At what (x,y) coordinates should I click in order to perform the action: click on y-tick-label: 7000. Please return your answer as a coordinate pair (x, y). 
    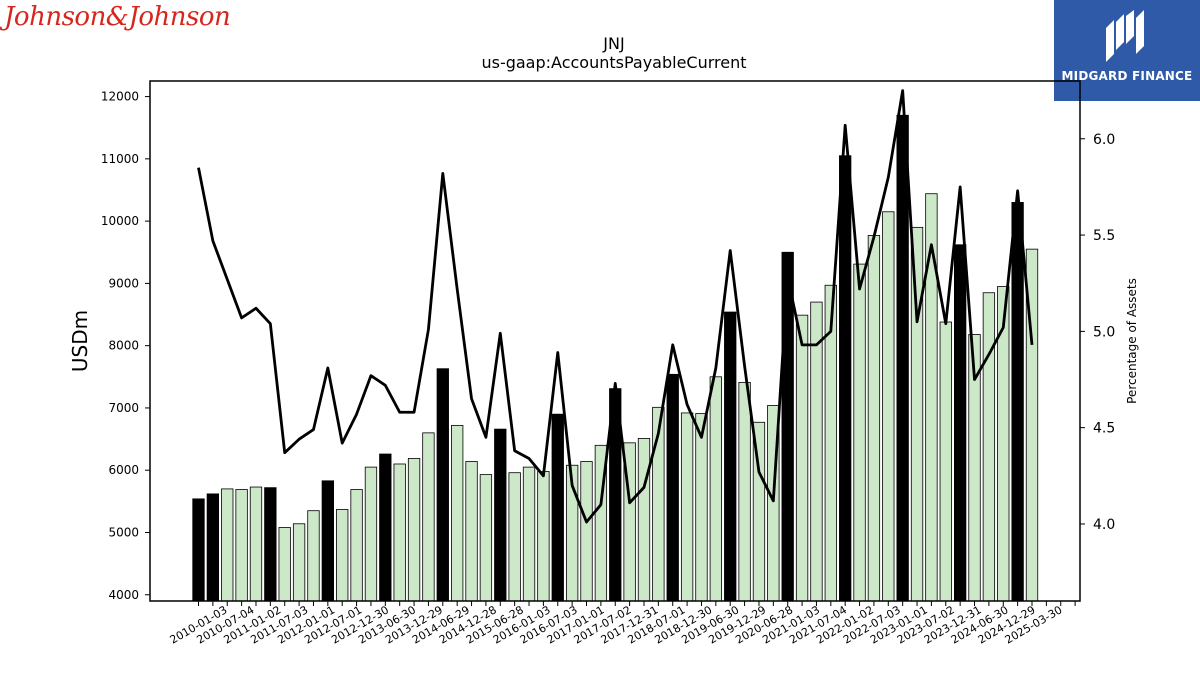
    Looking at the image, I should click on (123, 408).